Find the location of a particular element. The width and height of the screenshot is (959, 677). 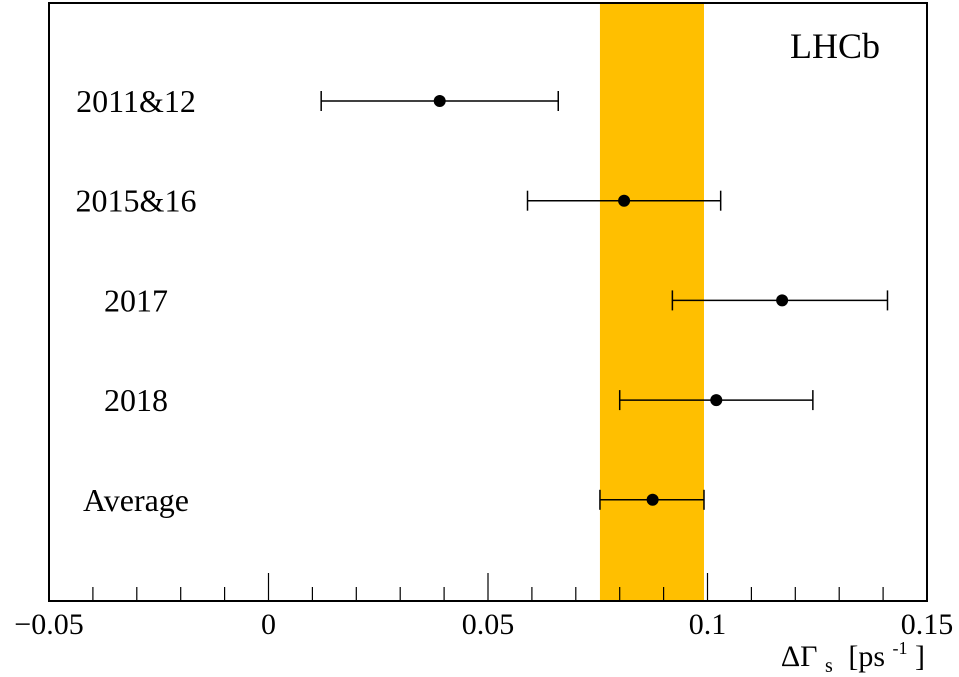

x-axis-title-close: ] is located at coordinates (920, 656).